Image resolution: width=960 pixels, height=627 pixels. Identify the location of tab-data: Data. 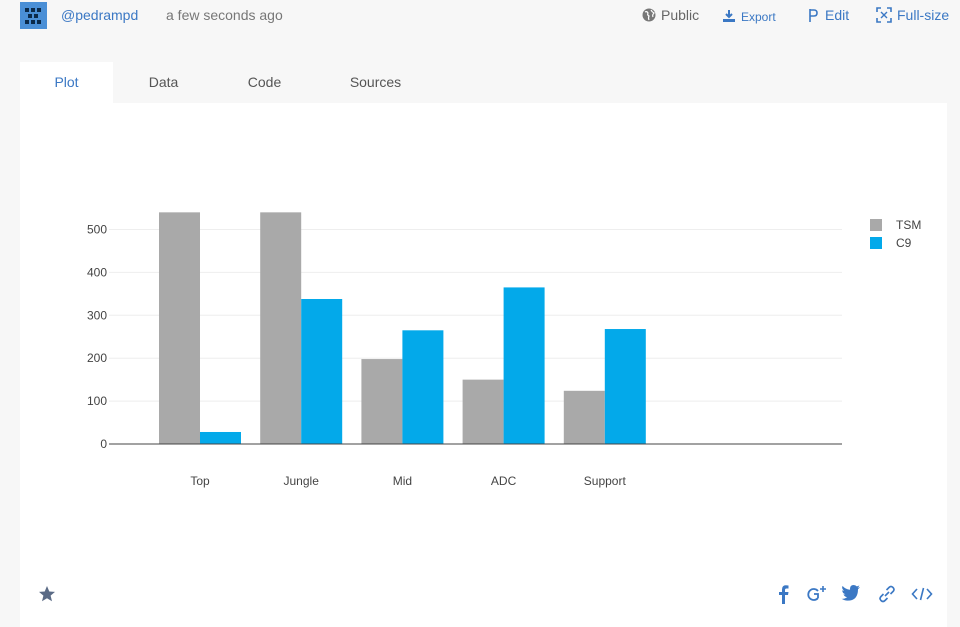
(163, 82).